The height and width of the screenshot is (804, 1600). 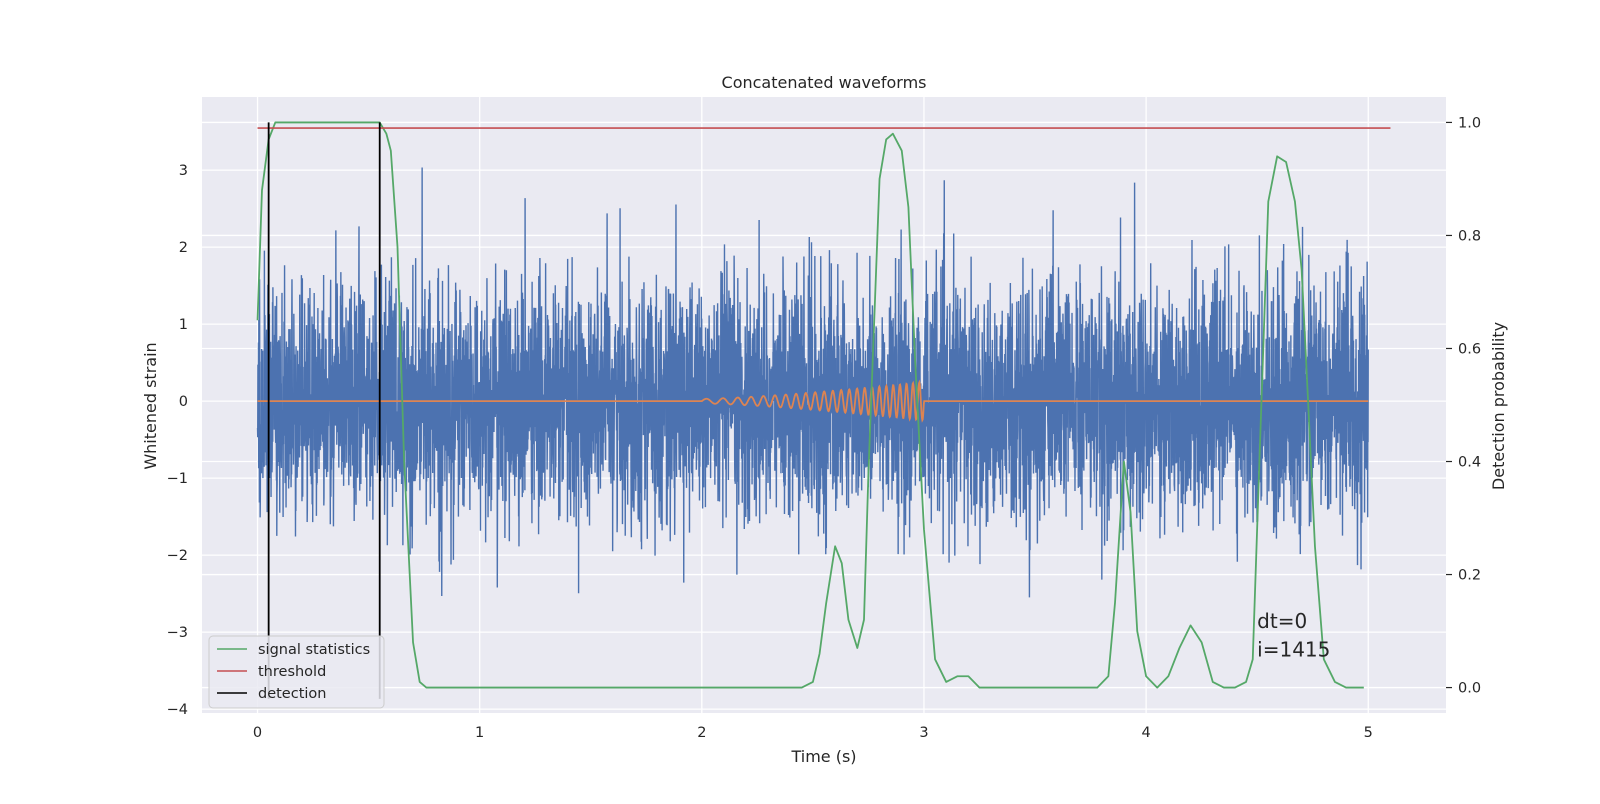 What do you see at coordinates (1368, 733) in the screenshot?
I see `x-tick-label: 5` at bounding box center [1368, 733].